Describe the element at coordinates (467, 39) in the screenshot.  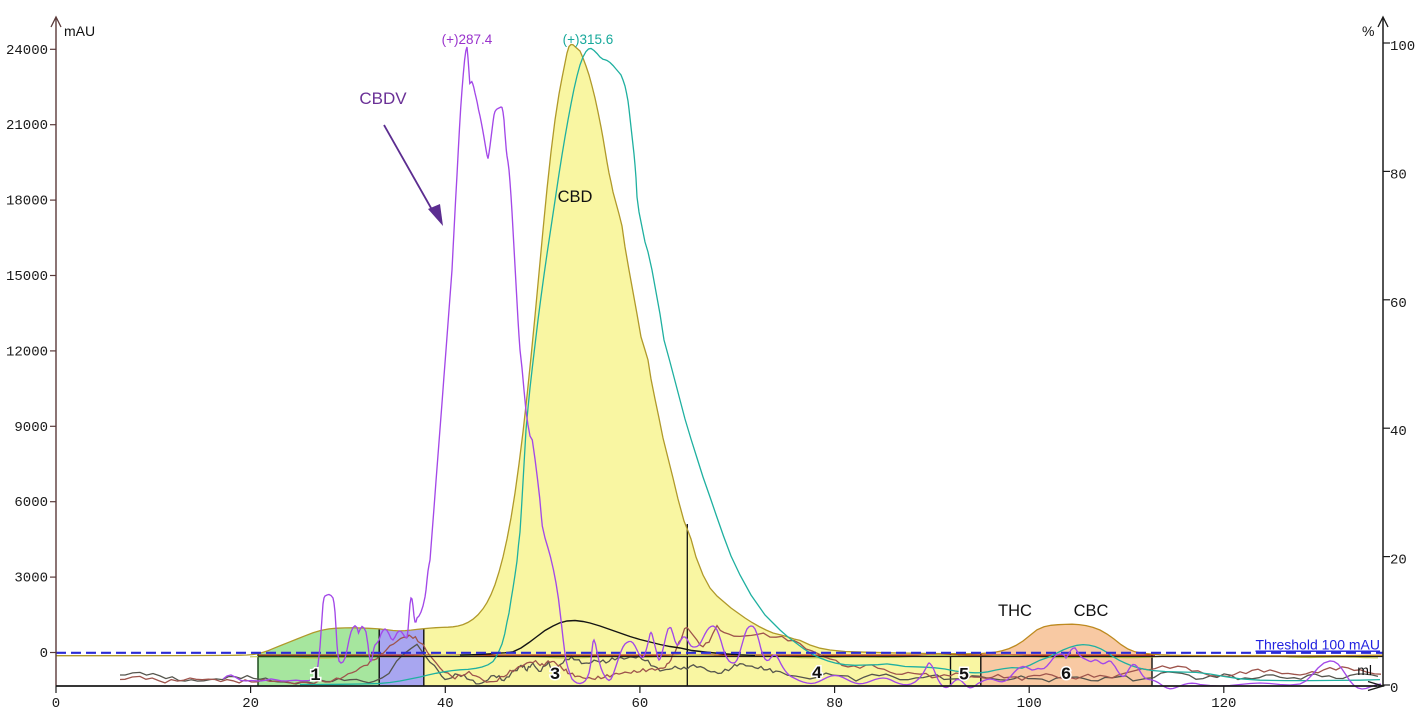
I see `svg-text: (+)287.4` at that location.